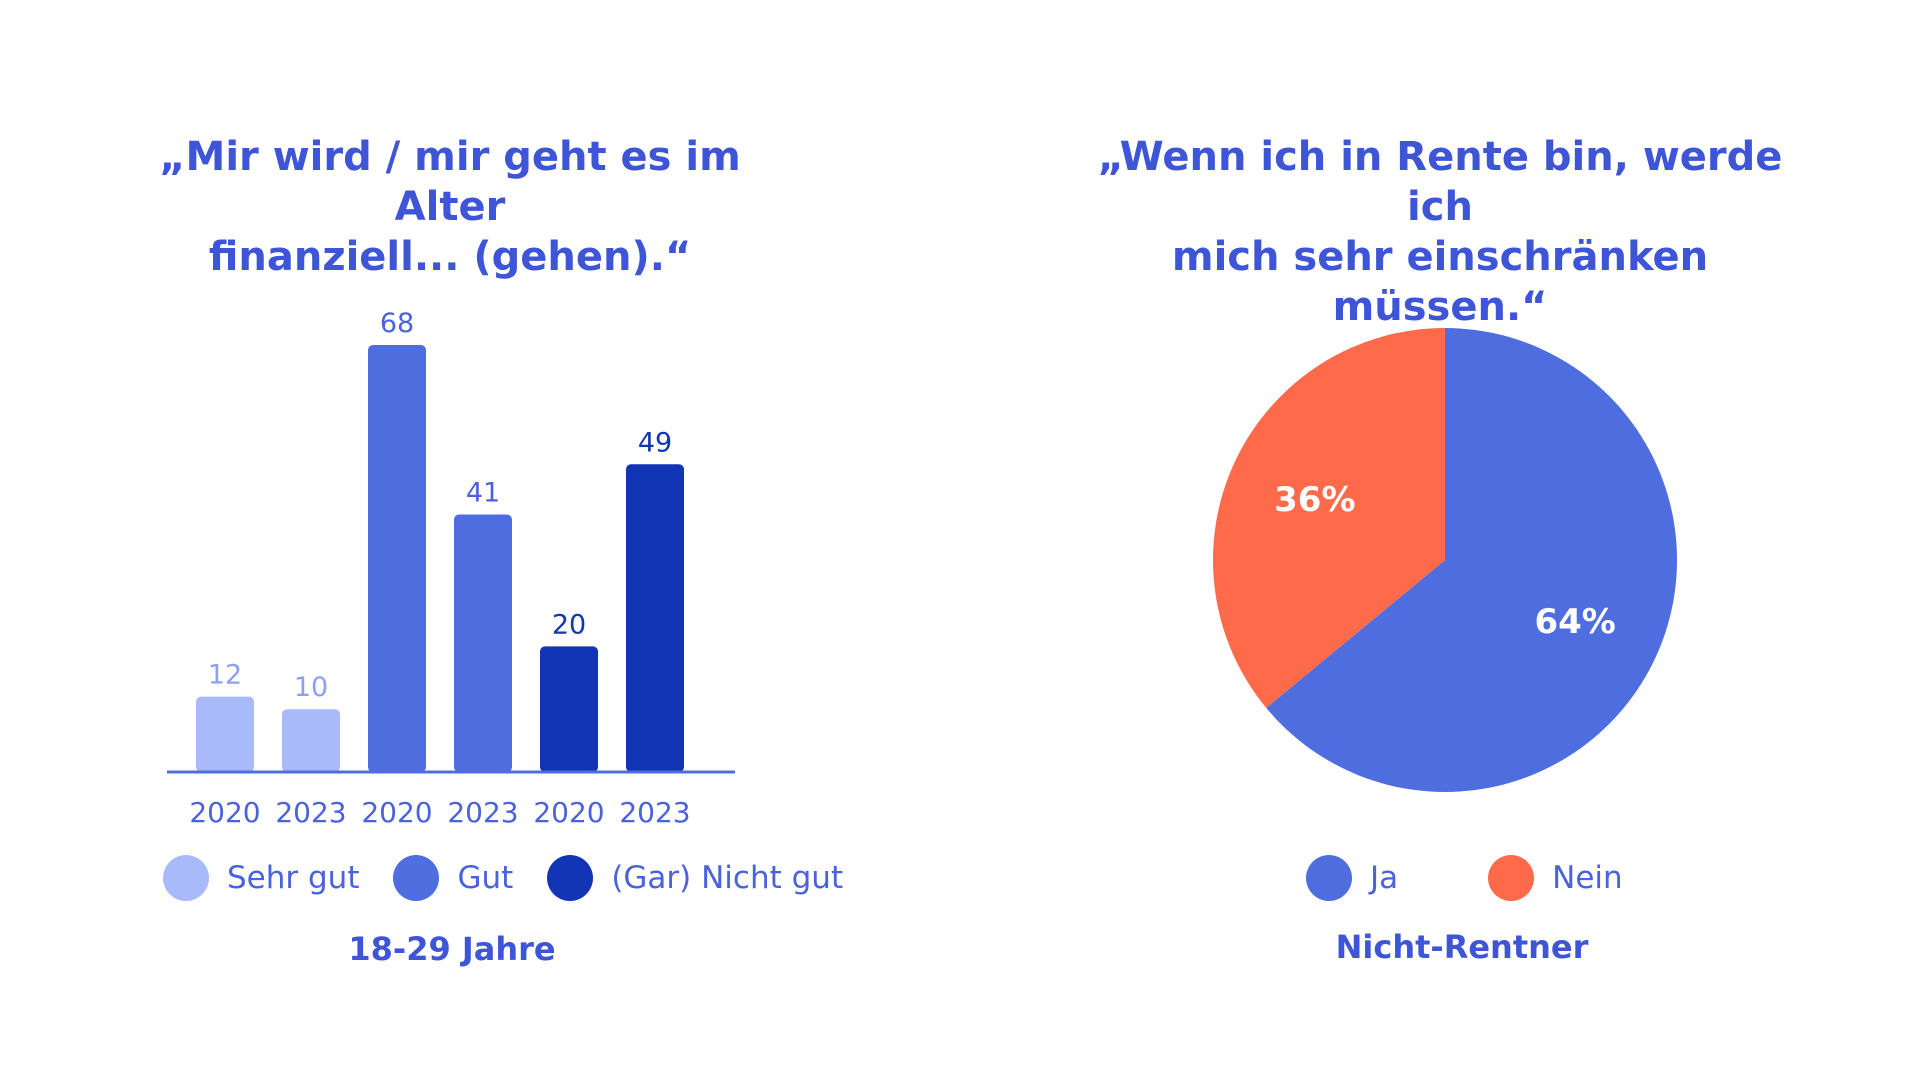 The height and width of the screenshot is (1080, 1920). What do you see at coordinates (485, 878) in the screenshot?
I see `legend-label-gut: Gut` at bounding box center [485, 878].